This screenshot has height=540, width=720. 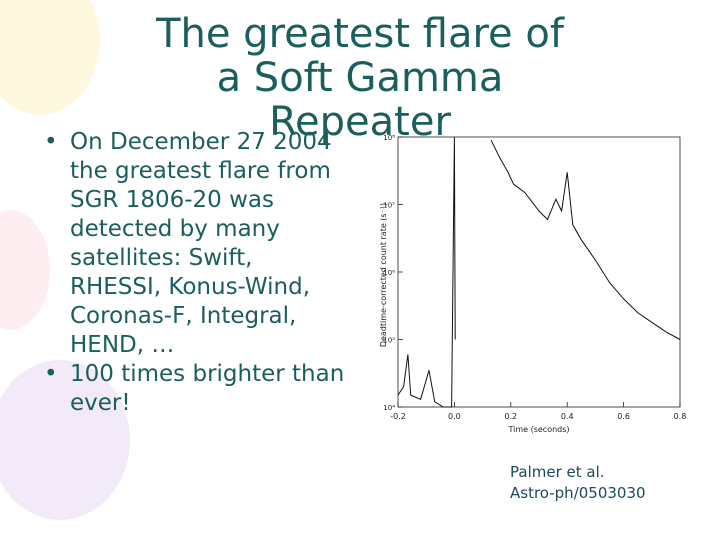 I want to click on x-tick-label: 0.8, so click(x=680, y=416).